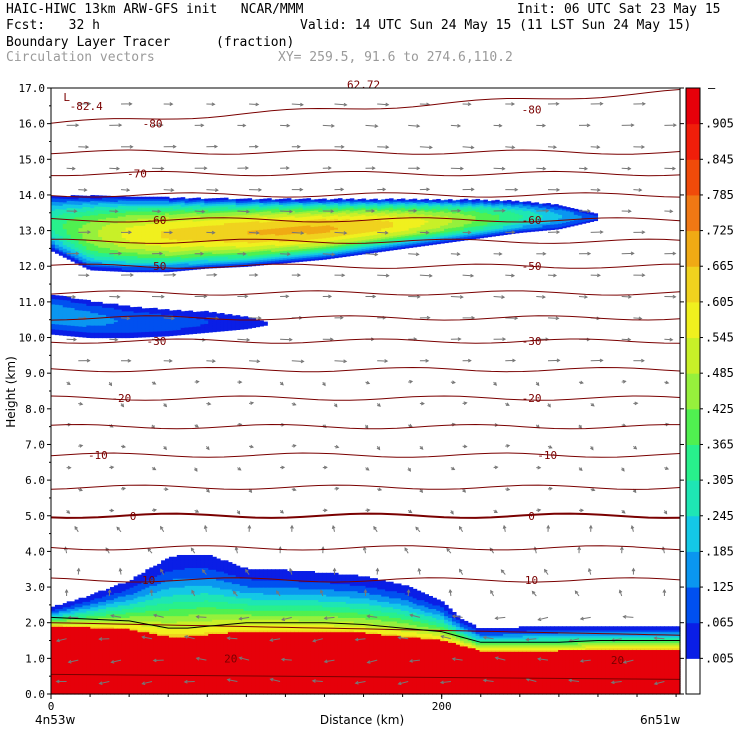  What do you see at coordinates (32, 88) in the screenshot?
I see `y-tick-label: 17.0` at bounding box center [32, 88].